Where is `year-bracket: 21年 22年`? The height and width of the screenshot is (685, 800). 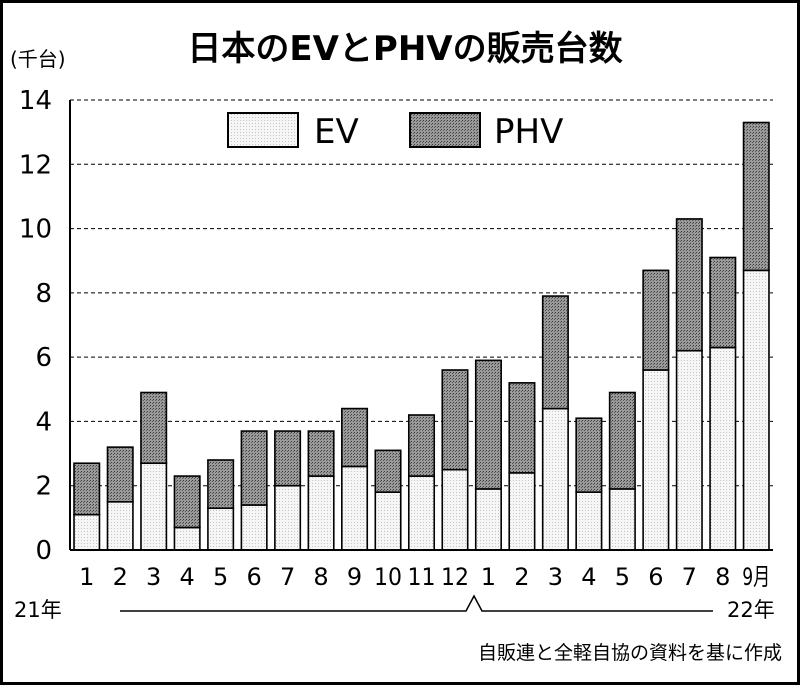
year-bracket: 21年 22年 is located at coordinates (394, 608).